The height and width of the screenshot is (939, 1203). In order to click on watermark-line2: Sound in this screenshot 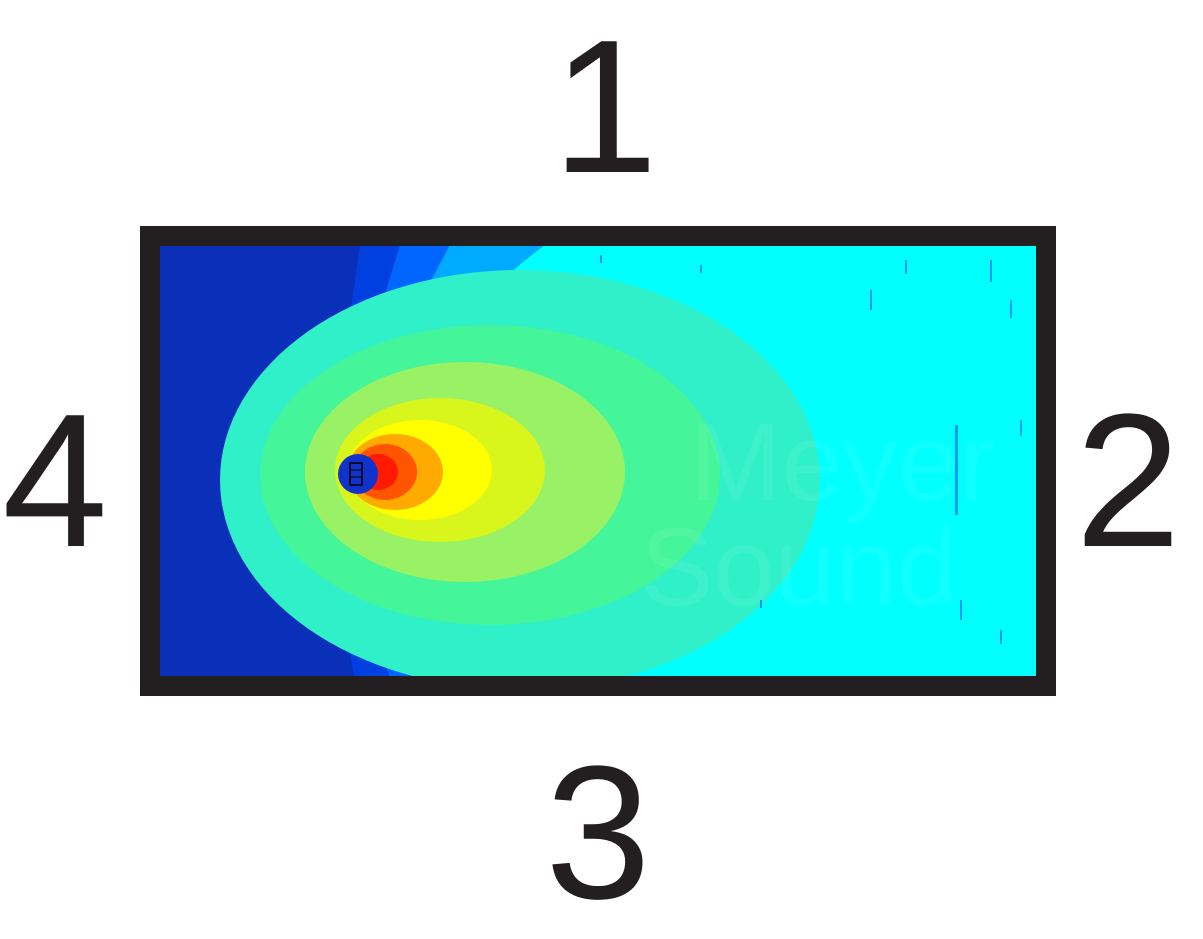, I will do `click(799, 567)`.